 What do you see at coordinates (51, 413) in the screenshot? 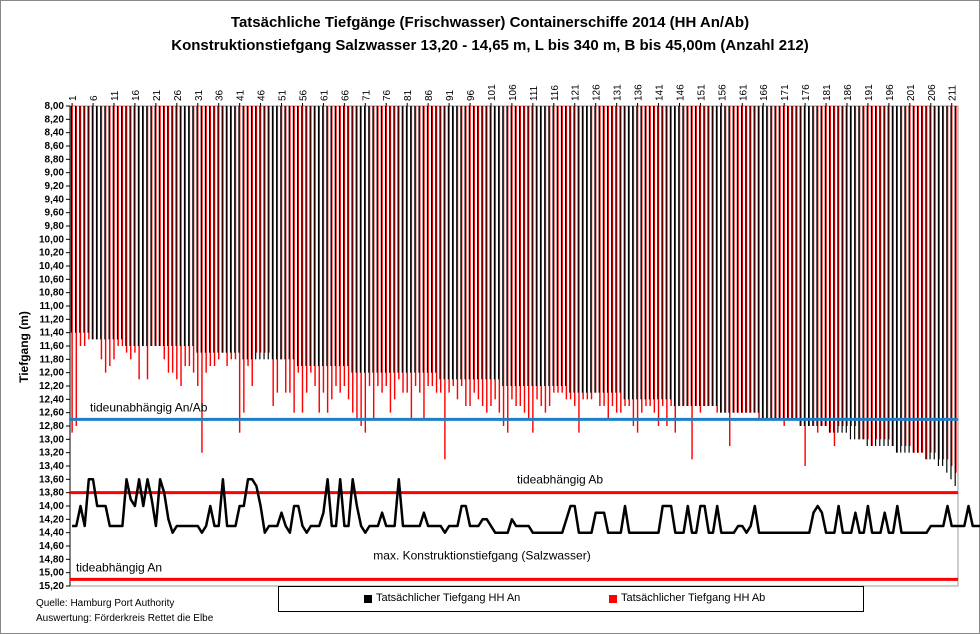
I see `y-tick-label: 12,60` at bounding box center [51, 413].